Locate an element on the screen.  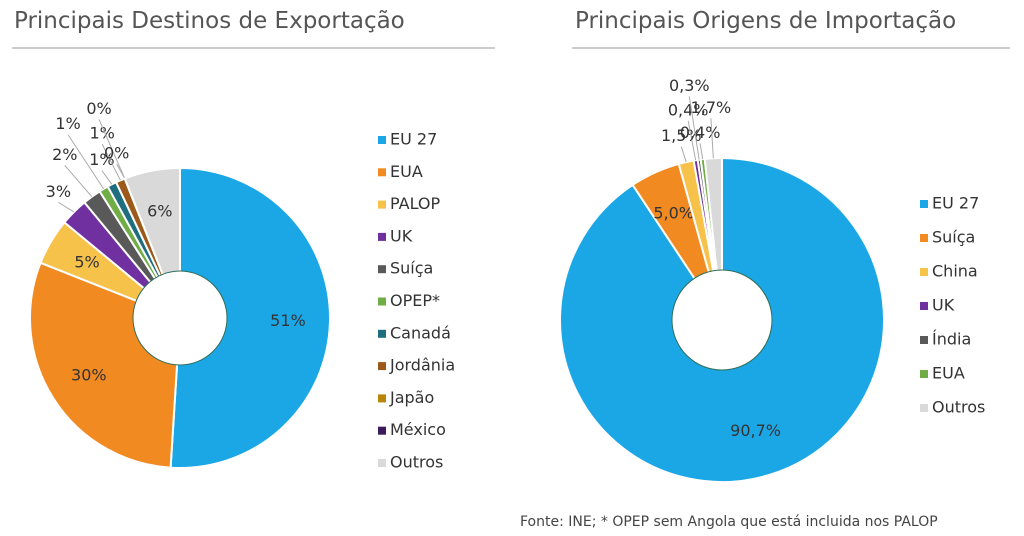
data-label: 51% is located at coordinates (288, 320).